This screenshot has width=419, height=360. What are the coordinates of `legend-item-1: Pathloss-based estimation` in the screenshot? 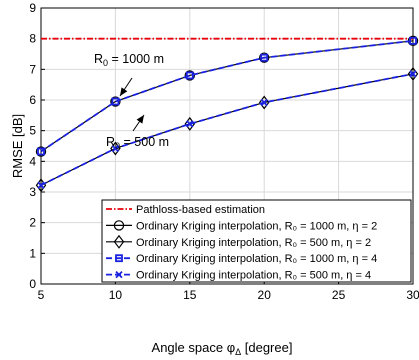 It's located at (185, 210).